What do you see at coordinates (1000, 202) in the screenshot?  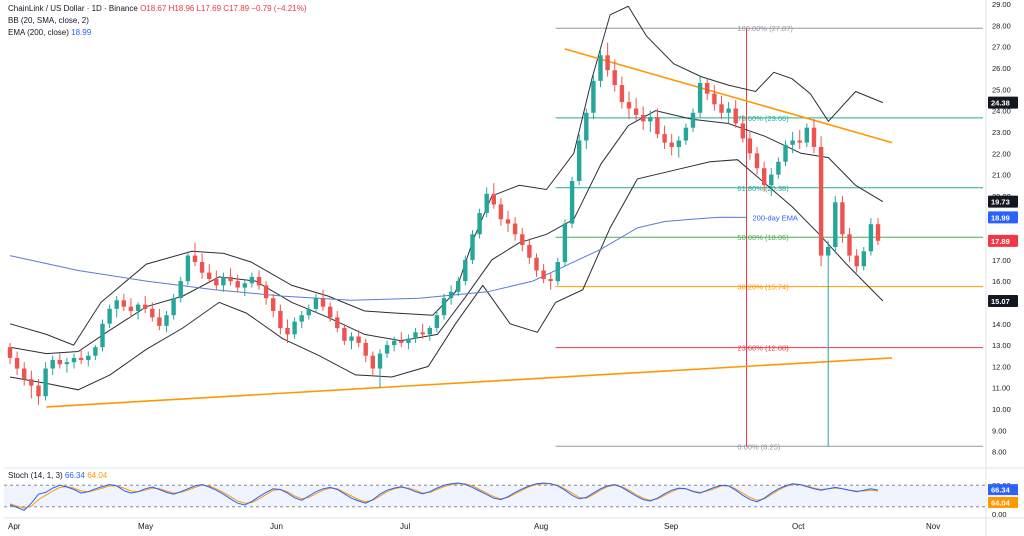 I see `price-tag-label: 19.73` at bounding box center [1000, 202].